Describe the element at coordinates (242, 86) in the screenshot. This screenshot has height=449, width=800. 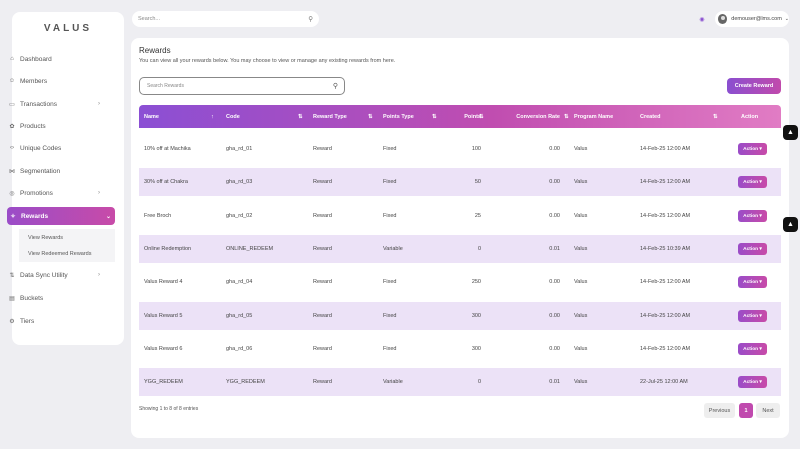
I see `rewards-search-input: Search Rewards ⚲` at that location.